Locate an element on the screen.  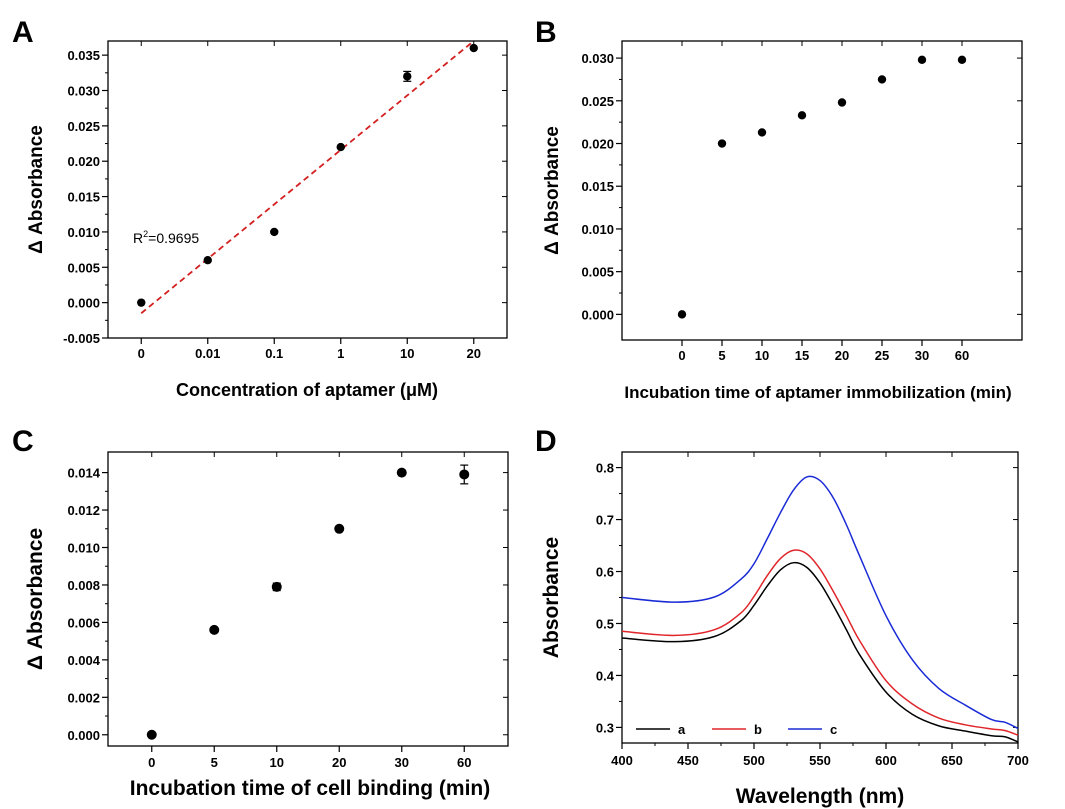
r-squared-annotation: R2=0.9695 is located at coordinates (166, 237).